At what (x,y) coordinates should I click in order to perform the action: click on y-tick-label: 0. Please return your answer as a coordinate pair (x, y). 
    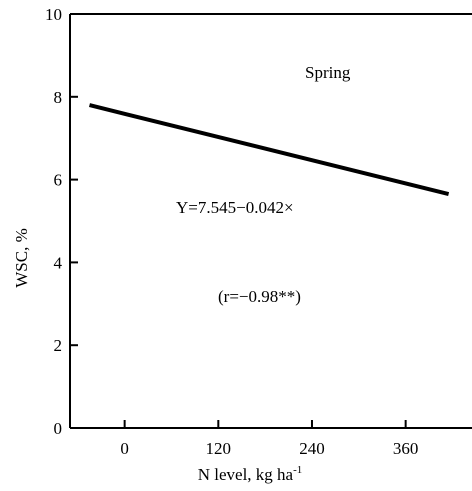
    Looking at the image, I should click on (58, 428).